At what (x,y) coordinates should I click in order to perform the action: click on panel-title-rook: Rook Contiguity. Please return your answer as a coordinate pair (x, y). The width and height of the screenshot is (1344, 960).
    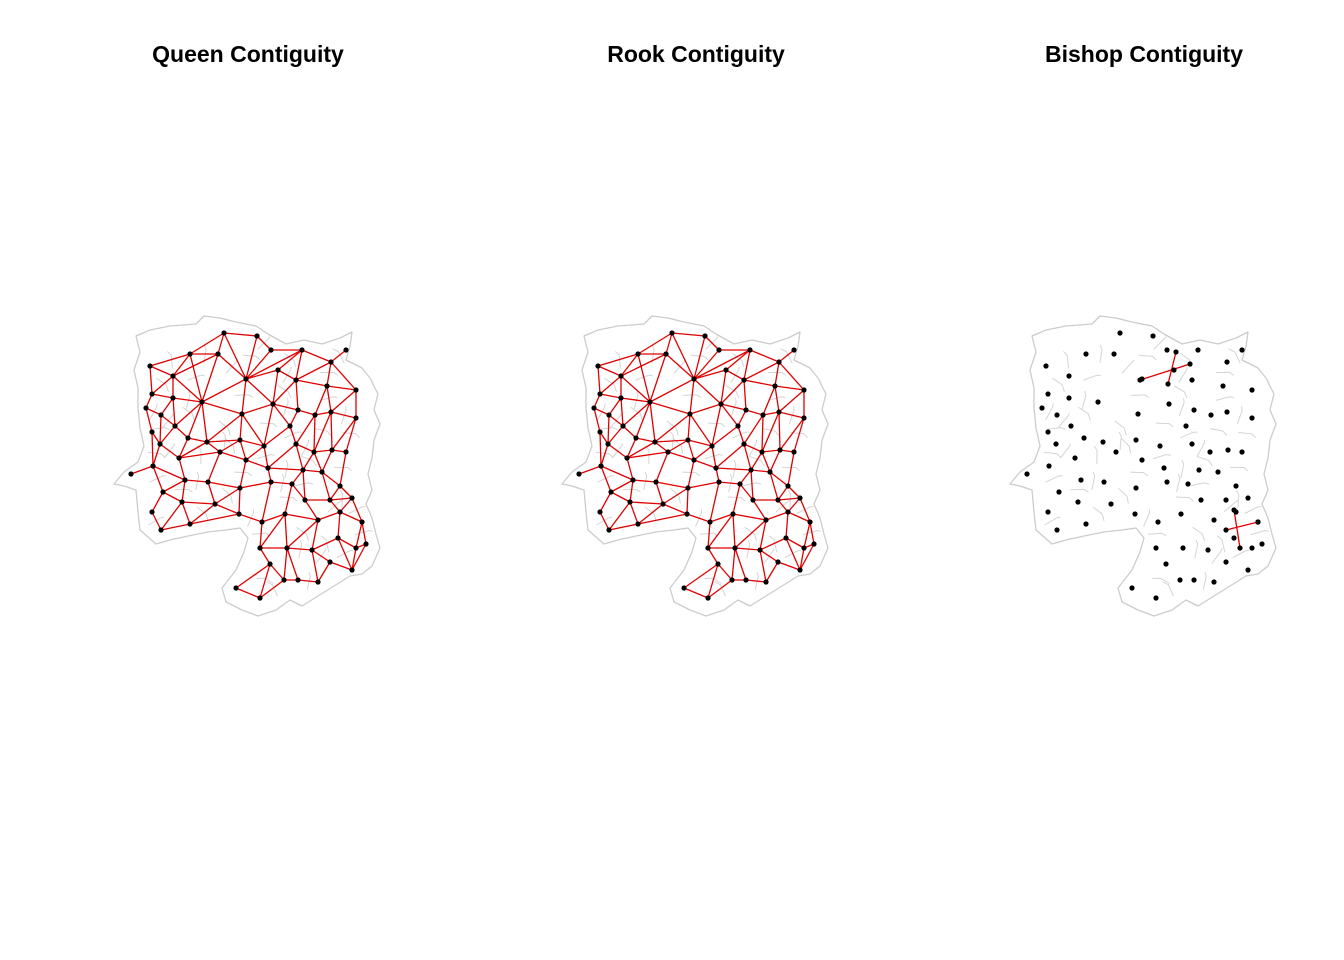
    Looking at the image, I should click on (696, 54).